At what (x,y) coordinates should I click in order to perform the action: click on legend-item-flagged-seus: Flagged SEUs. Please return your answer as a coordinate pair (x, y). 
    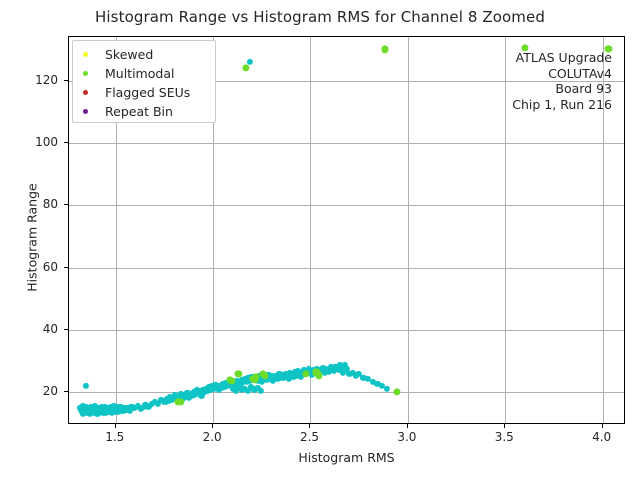
    Looking at the image, I should click on (144, 92).